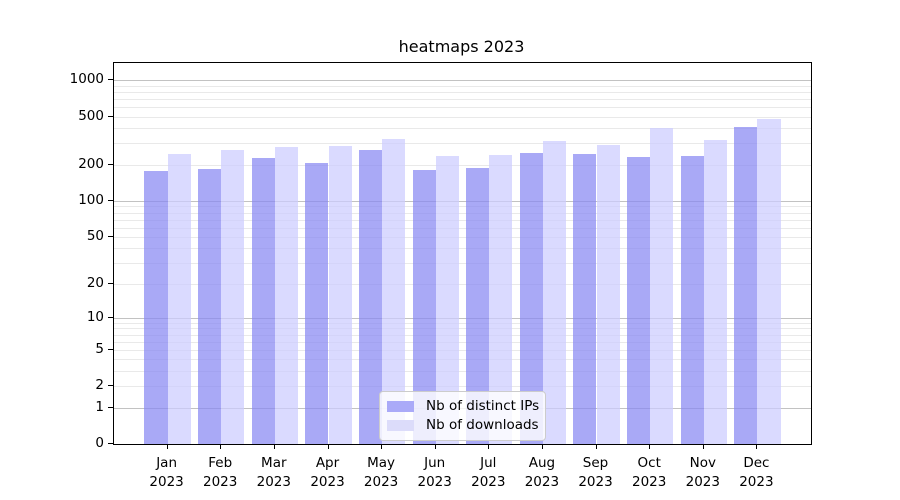  What do you see at coordinates (179, 299) in the screenshot?
I see `bar-jan-downloads` at bounding box center [179, 299].